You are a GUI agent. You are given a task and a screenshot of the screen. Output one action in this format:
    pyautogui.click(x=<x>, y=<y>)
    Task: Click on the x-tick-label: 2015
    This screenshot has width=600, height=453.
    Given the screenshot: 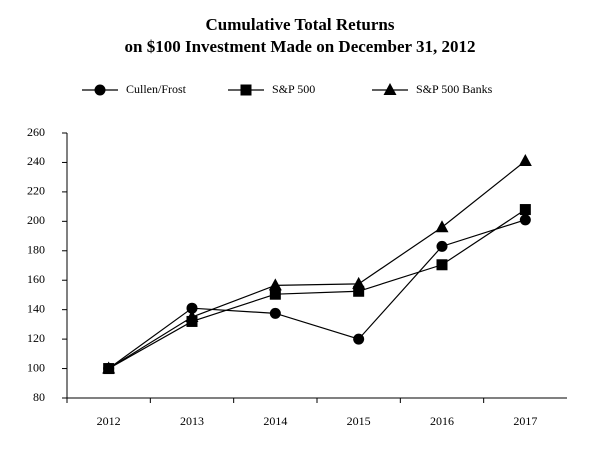 What is the action you would take?
    pyautogui.click(x=359, y=421)
    